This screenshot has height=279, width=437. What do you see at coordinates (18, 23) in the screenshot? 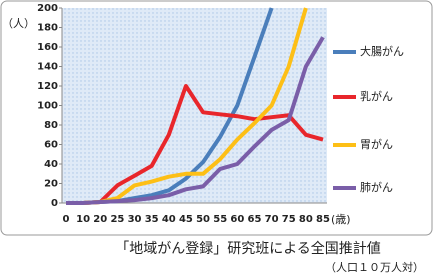
I see `y-axis-label: （人）` at bounding box center [18, 23].